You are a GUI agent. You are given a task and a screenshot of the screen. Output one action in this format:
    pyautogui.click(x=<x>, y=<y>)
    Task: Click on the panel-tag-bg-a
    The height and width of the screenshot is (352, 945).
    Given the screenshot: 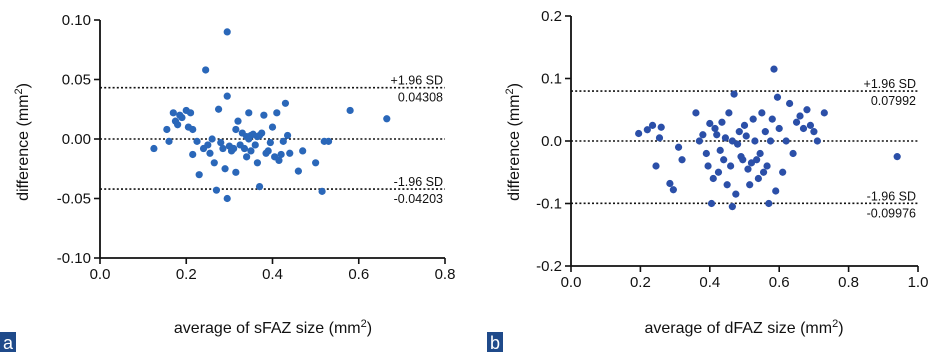 What is the action you would take?
    pyautogui.click(x=8, y=342)
    